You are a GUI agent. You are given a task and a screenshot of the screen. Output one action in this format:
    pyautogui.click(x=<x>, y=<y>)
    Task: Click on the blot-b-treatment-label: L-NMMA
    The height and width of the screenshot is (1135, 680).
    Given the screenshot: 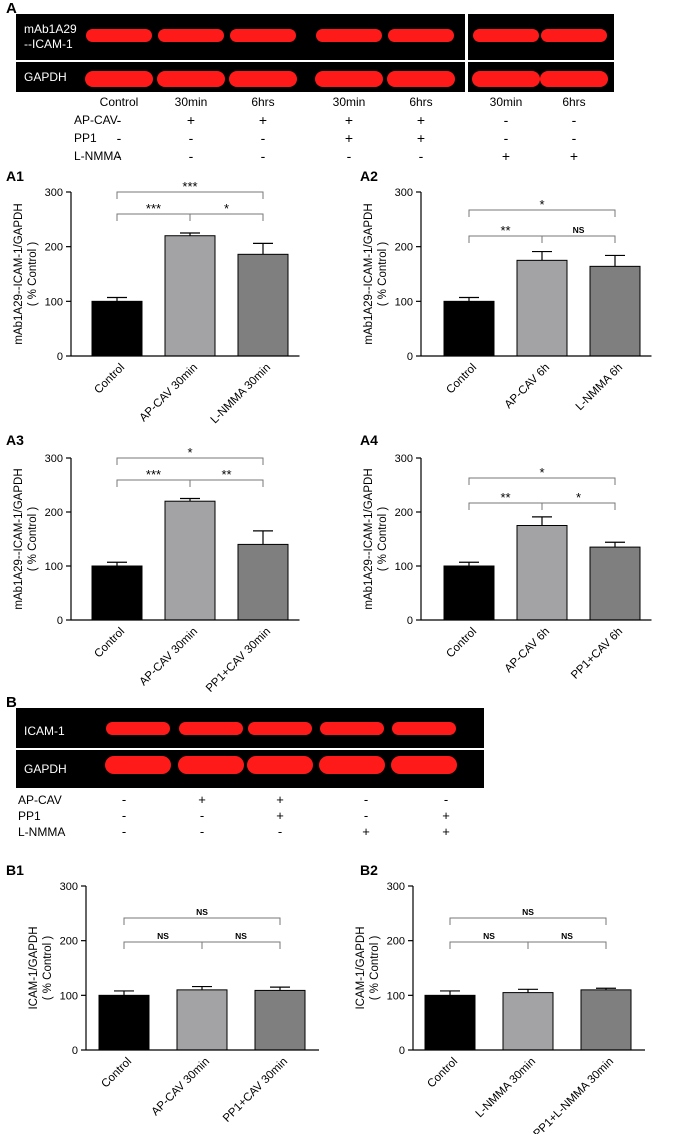 What is the action you would take?
    pyautogui.click(x=42, y=832)
    